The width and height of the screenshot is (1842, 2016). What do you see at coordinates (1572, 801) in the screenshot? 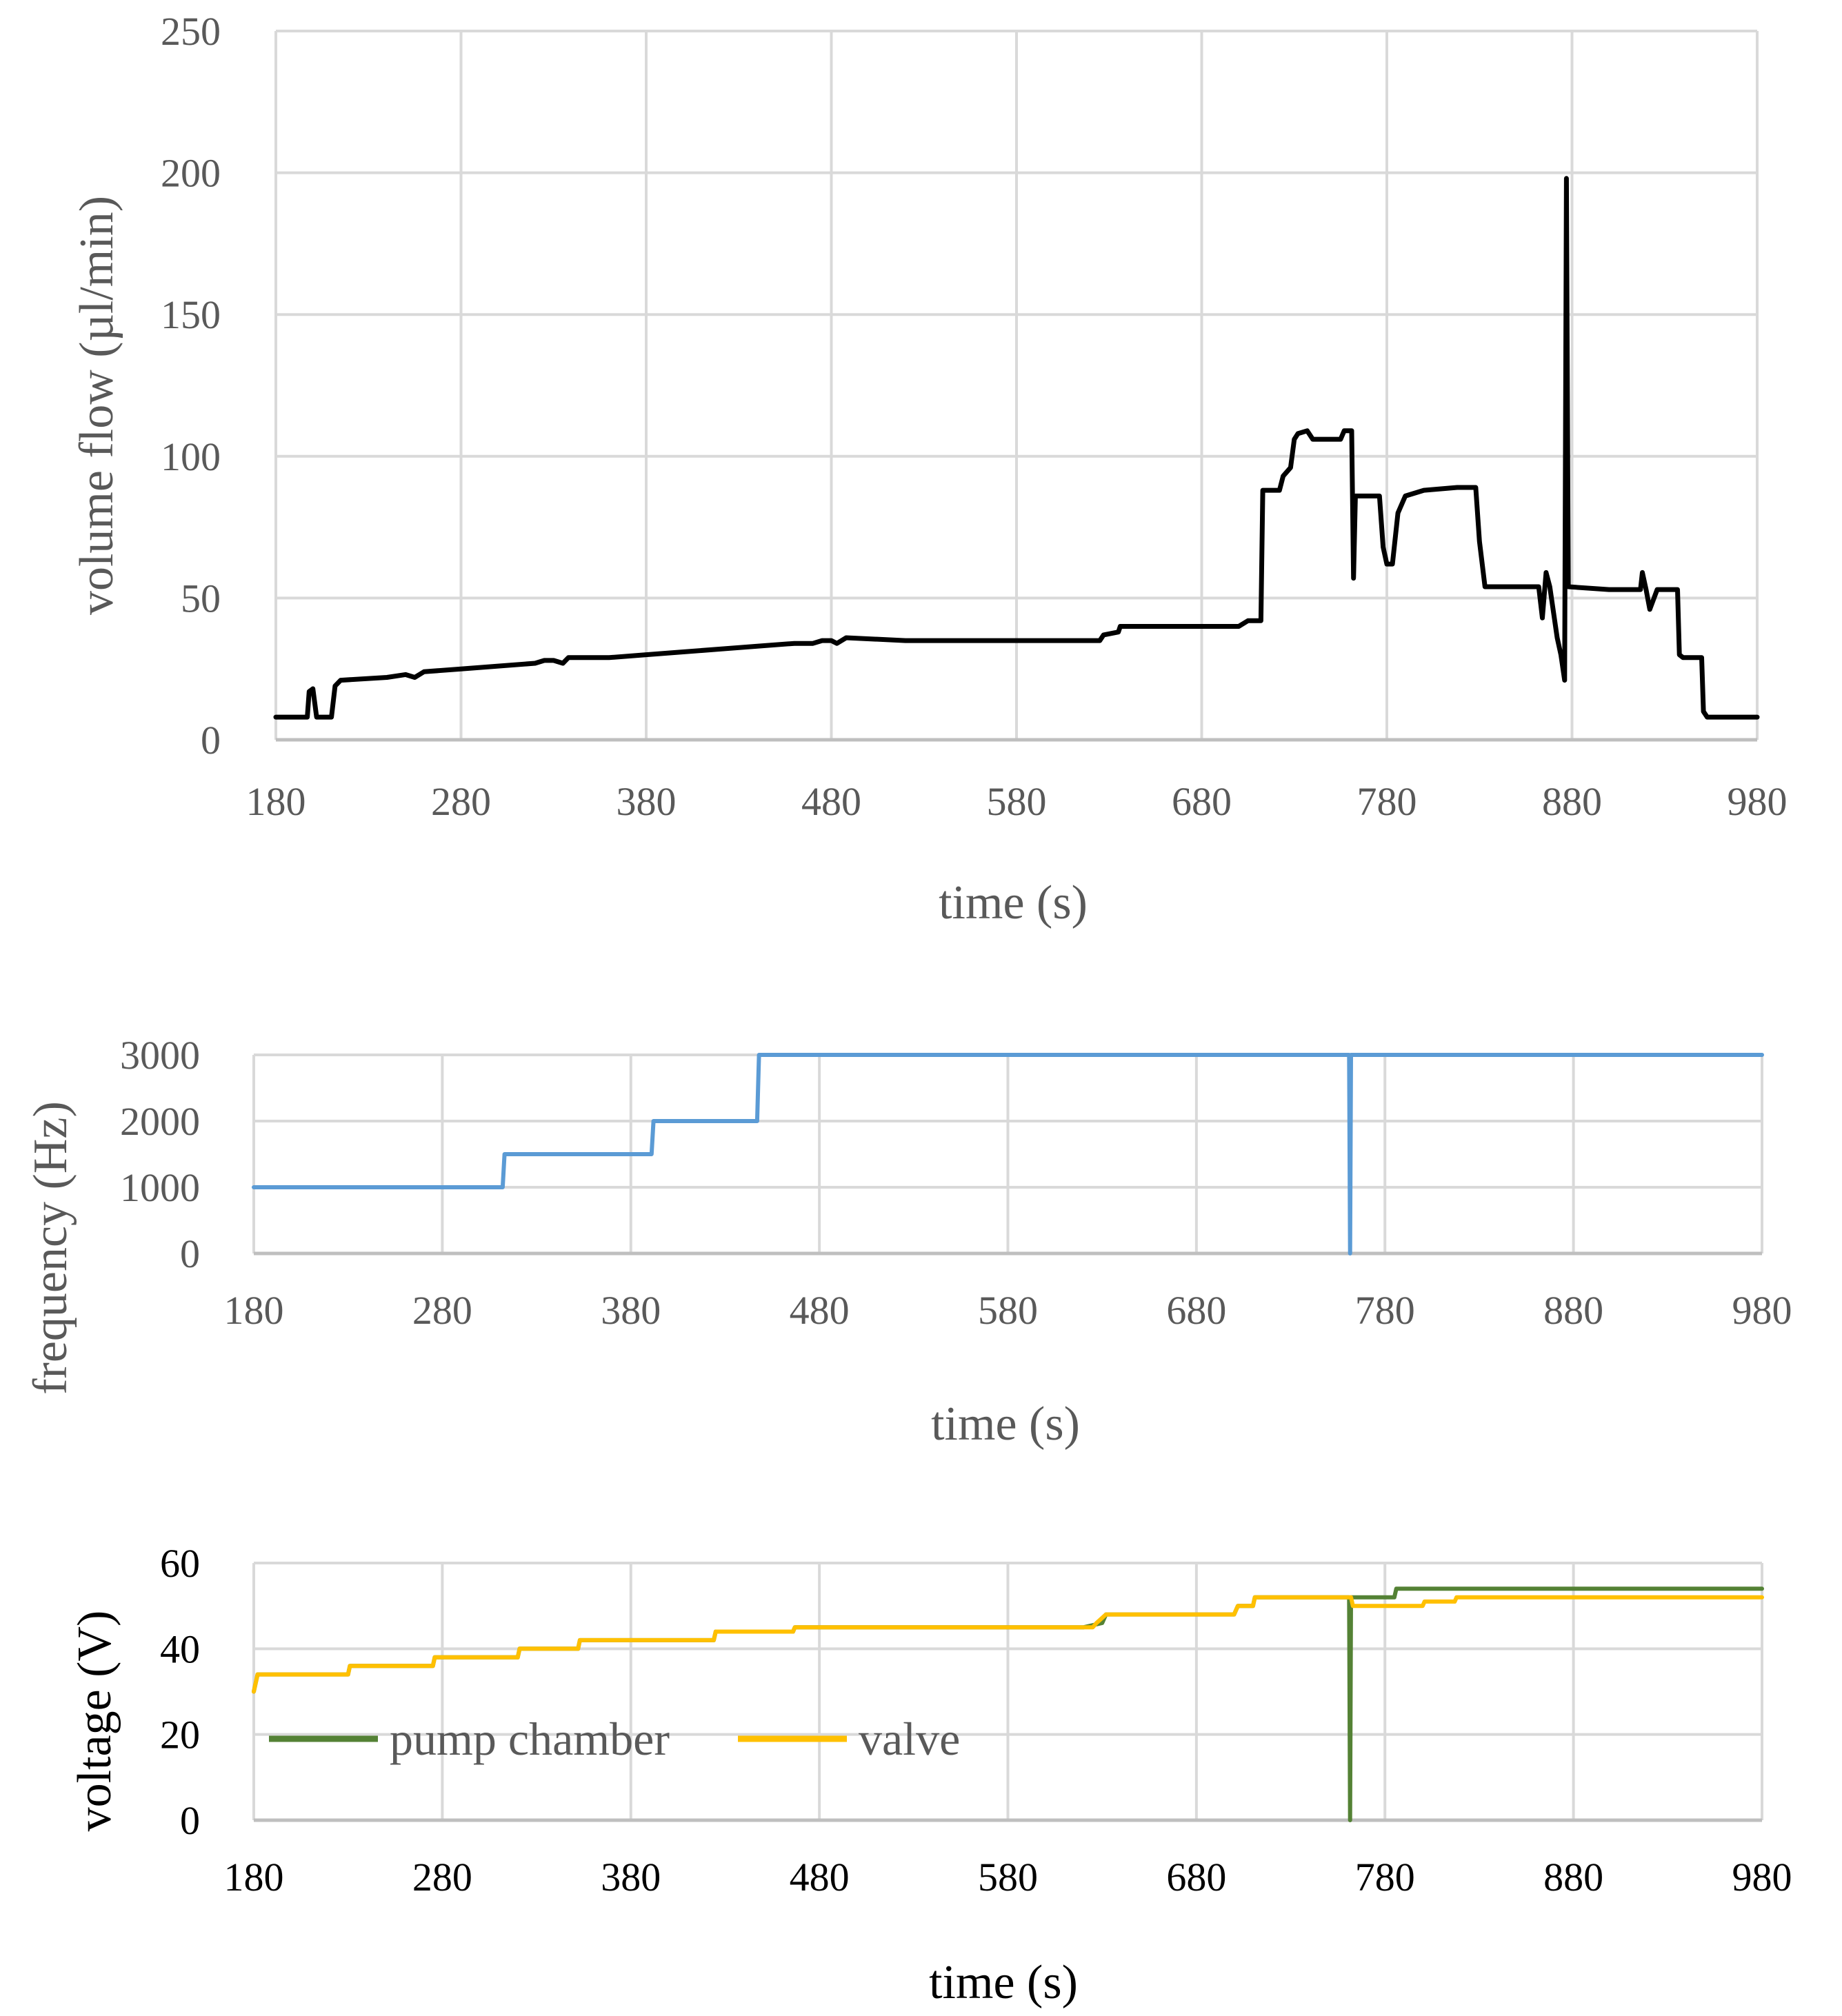
I see `volume-flow-x-tick-880: 880` at bounding box center [1572, 801].